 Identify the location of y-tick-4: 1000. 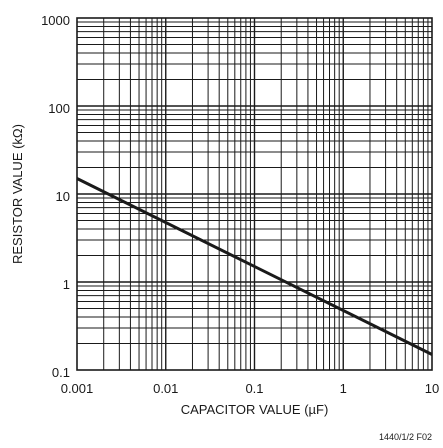
(55, 20).